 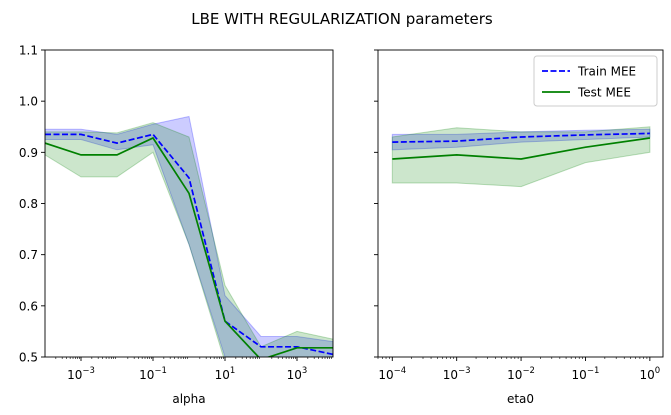 I want to click on train-mee-line, so click(x=521, y=137).